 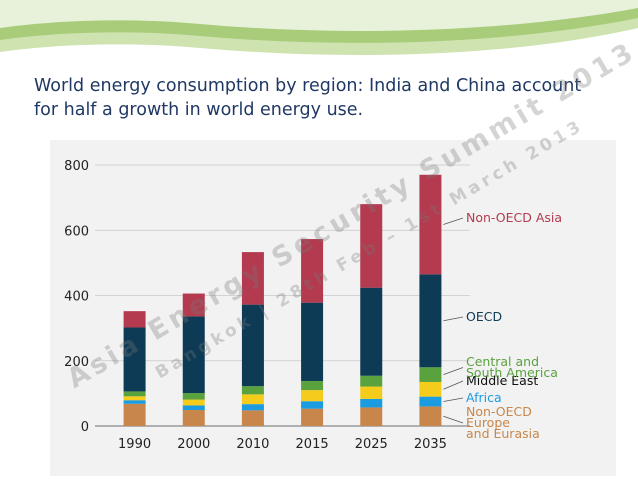 What do you see at coordinates (371, 381) in the screenshot?
I see `bar-segment-2025-s3` at bounding box center [371, 381].